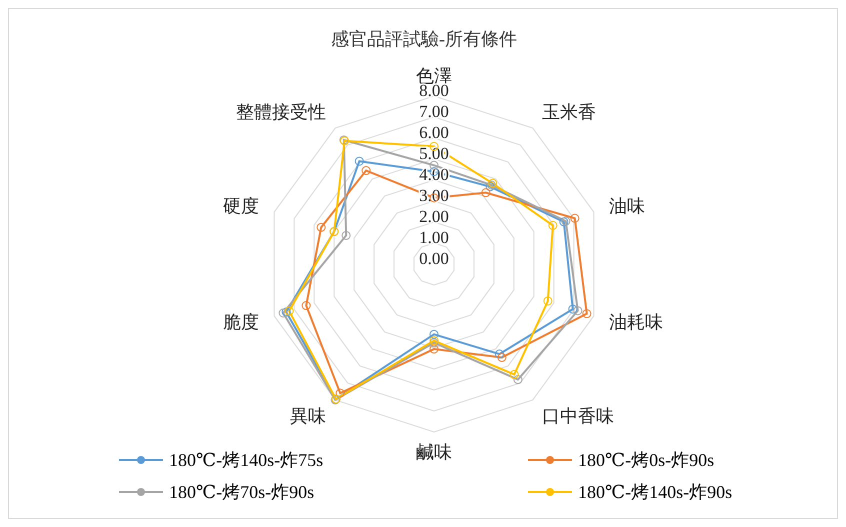  Describe the element at coordinates (655, 492) in the screenshot. I see `legend-label: 180℃-烤140s-炸90s` at that location.